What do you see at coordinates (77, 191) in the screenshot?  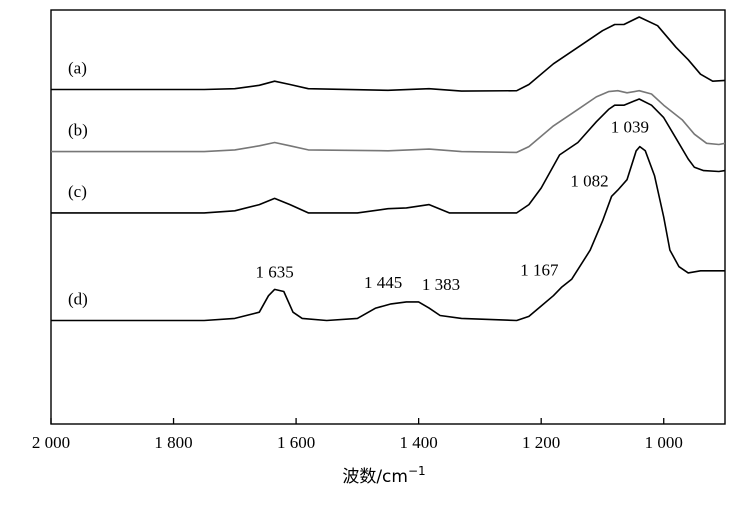 I see `curve-label-c: (c)` at bounding box center [77, 191].